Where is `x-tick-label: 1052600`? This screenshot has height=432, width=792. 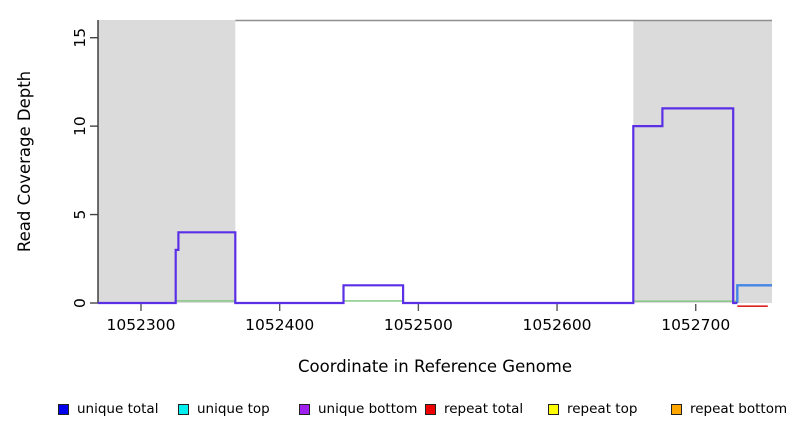
x-tick-label: 1052600 is located at coordinates (557, 325).